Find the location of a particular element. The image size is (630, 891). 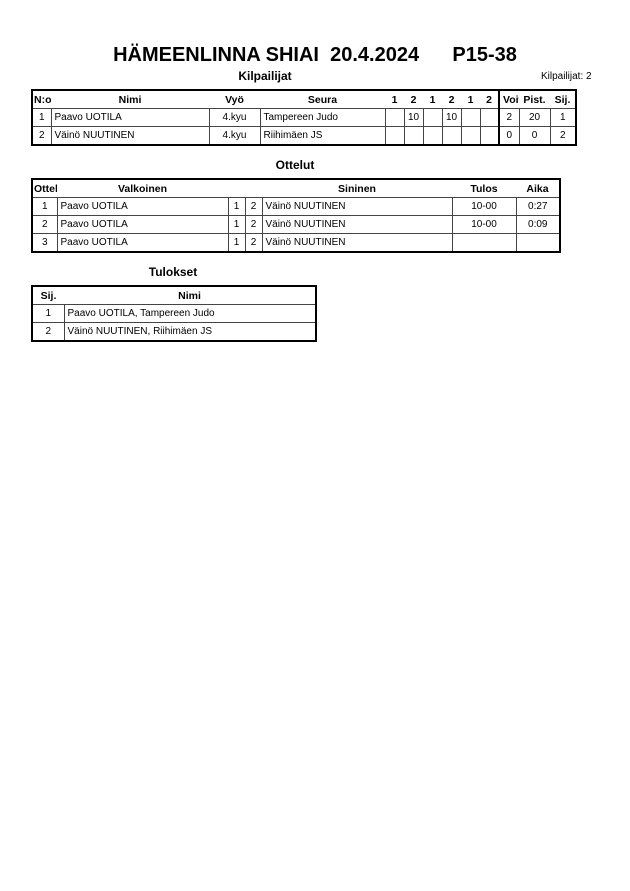

matches-title: Ottelut is located at coordinates (295, 165).